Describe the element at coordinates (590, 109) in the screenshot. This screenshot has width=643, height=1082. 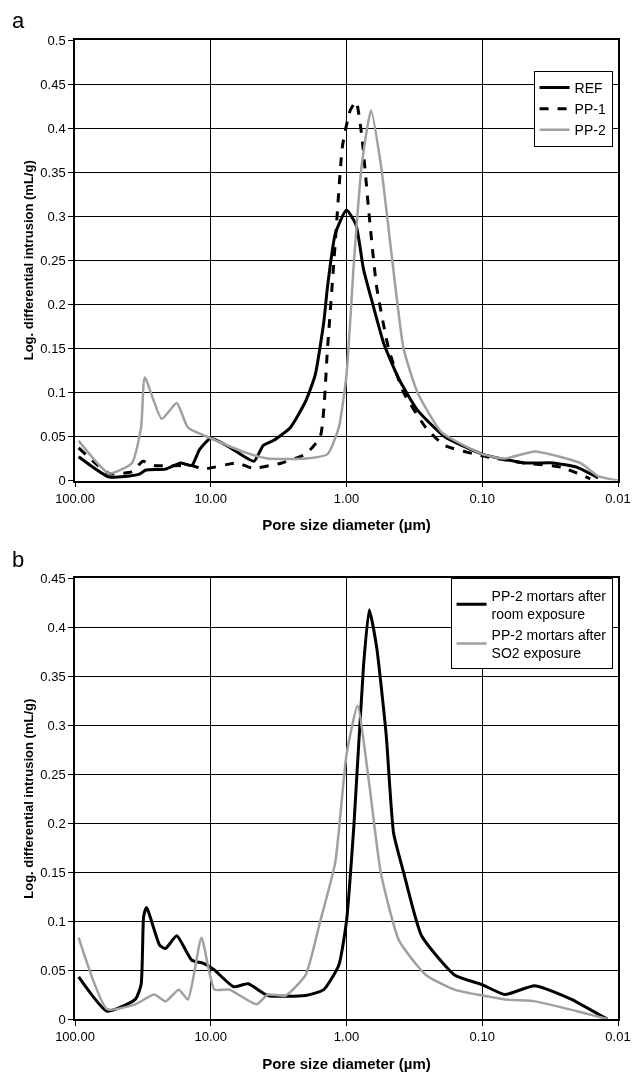
I see `legend-label: PP-1` at that location.